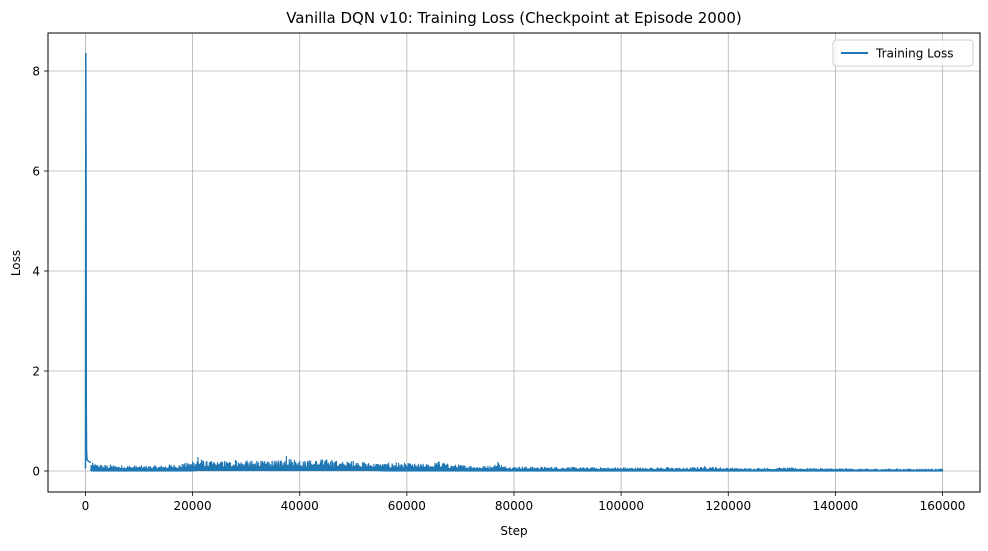 Image resolution: width=988 pixels, height=551 pixels. What do you see at coordinates (407, 506) in the screenshot?
I see `x-tick-label: 60000` at bounding box center [407, 506].